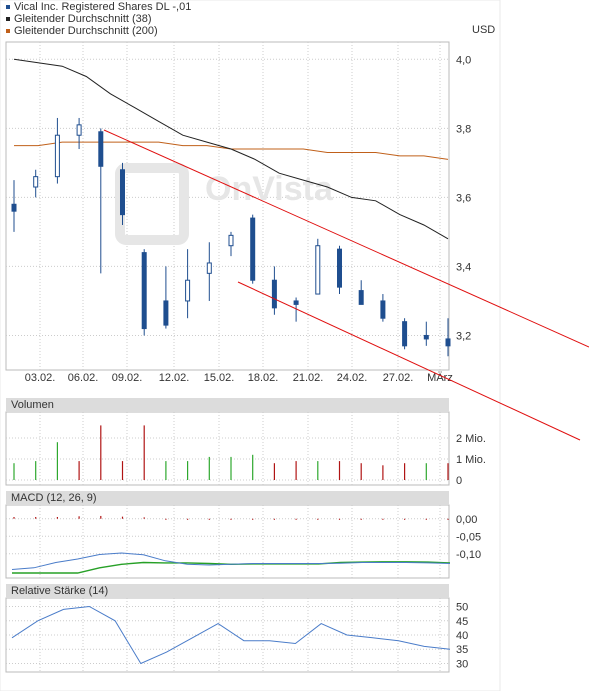 Image resolution: width=589 pixels, height=691 pixels. I want to click on macd-panel-title: MACD (12, 26, 9), so click(227, 498).